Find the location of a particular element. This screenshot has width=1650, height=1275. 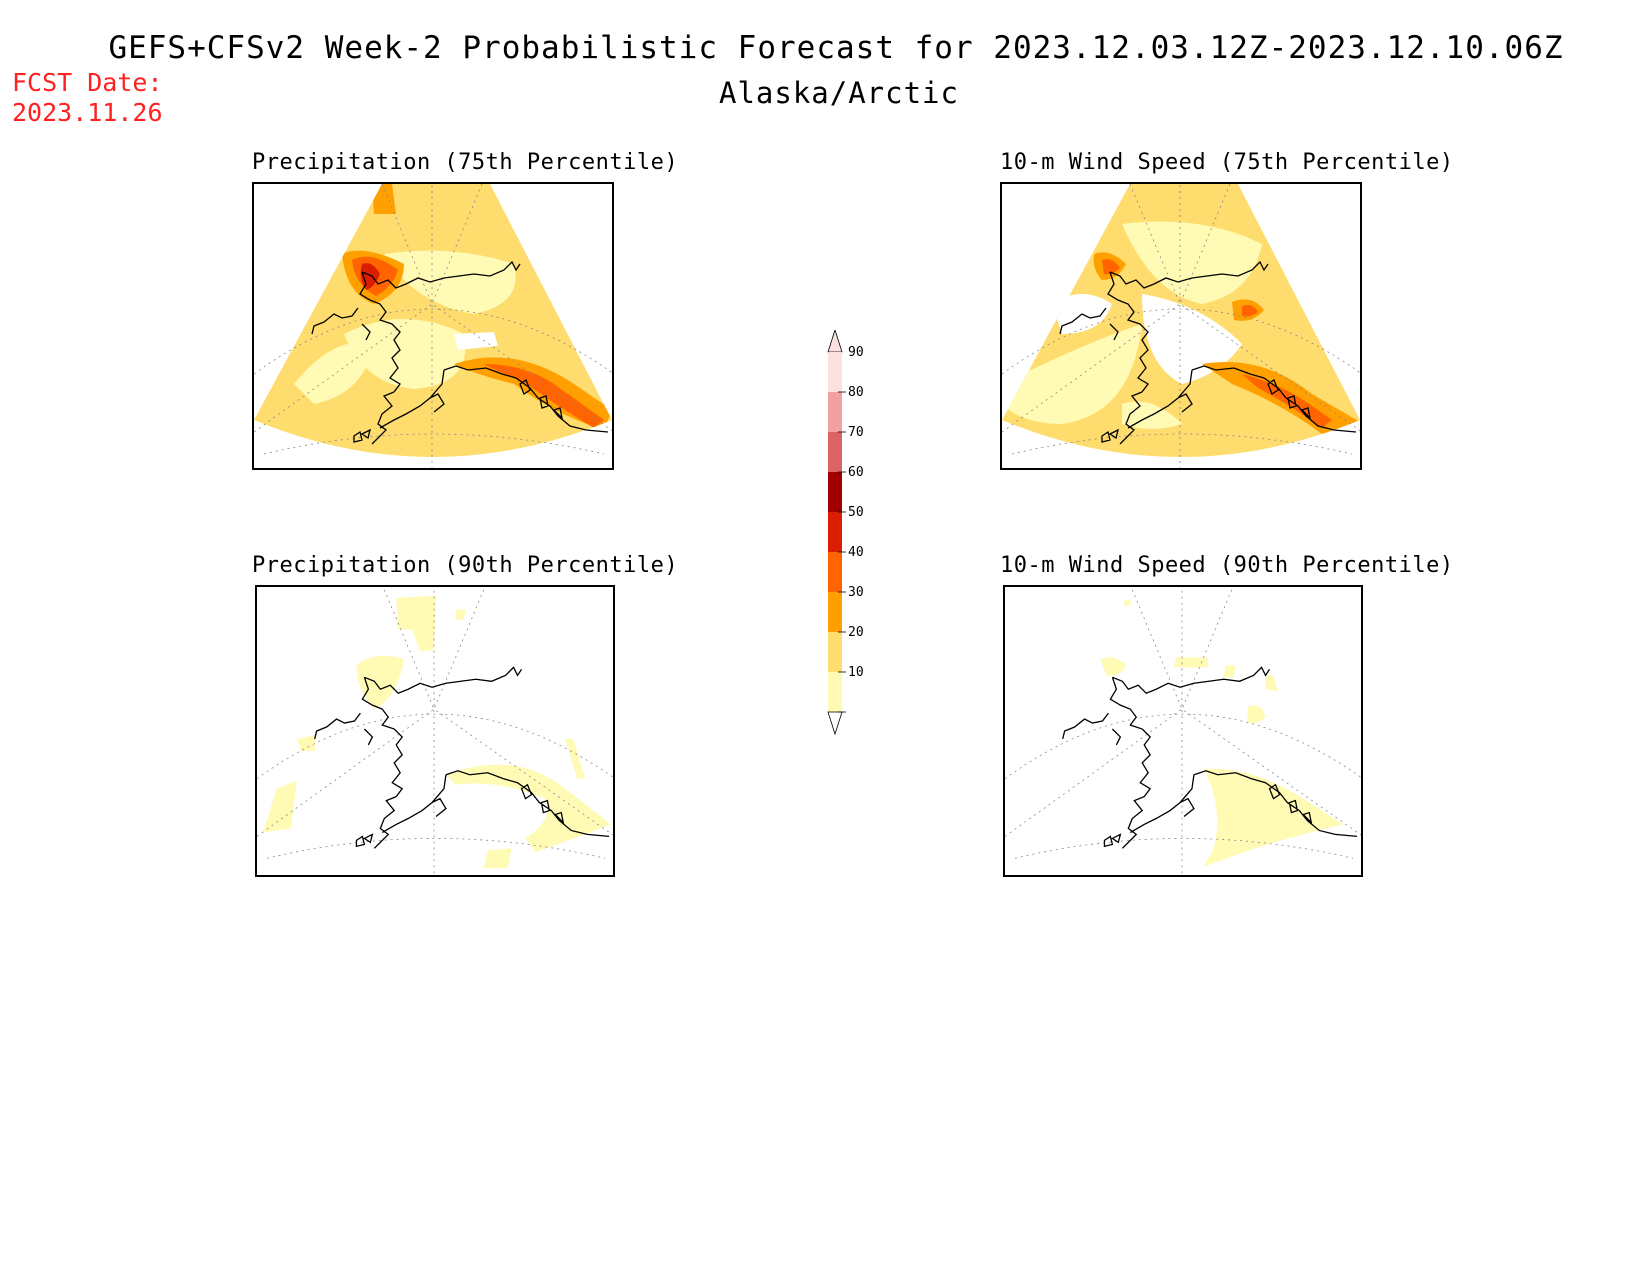

colorbar-cap-top is located at coordinates (835, 341).